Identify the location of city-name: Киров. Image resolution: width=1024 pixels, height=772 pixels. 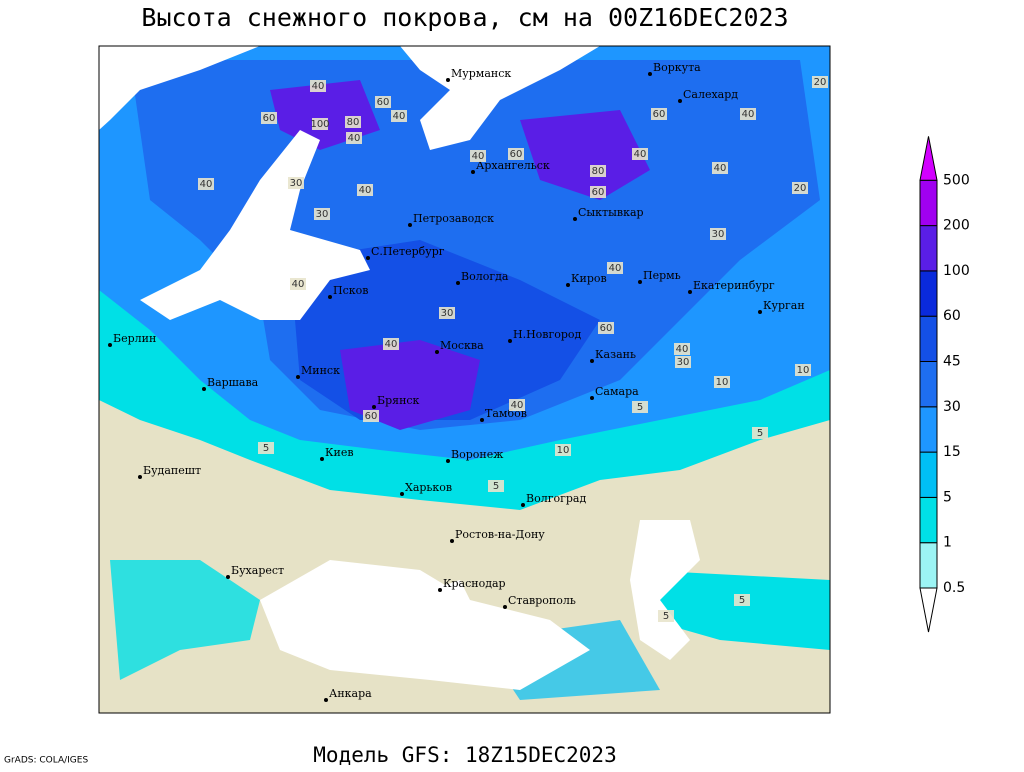
(589, 278).